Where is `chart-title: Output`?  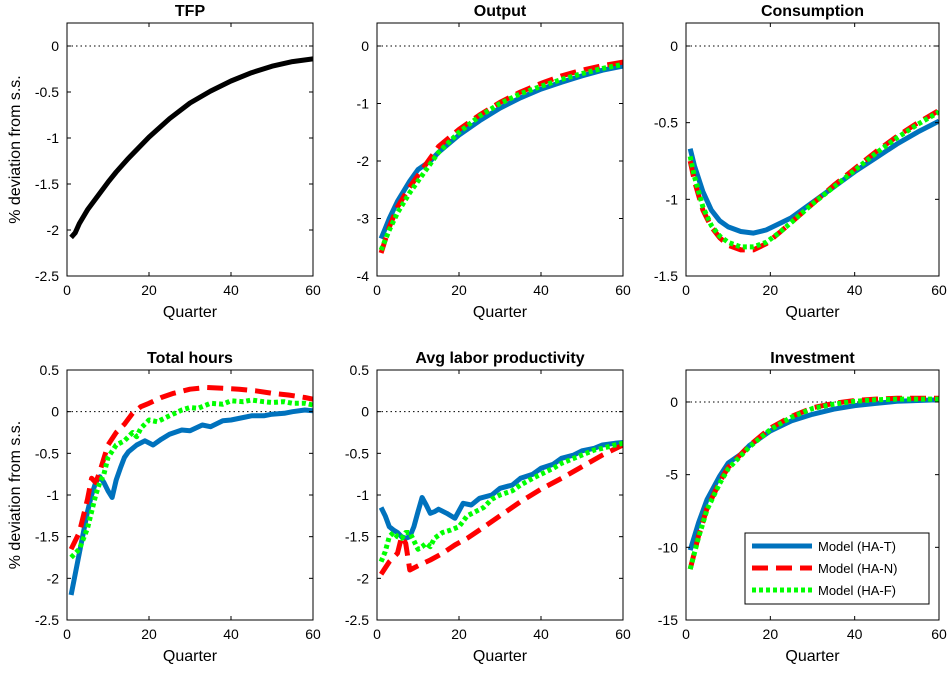
chart-title: Output is located at coordinates (500, 11).